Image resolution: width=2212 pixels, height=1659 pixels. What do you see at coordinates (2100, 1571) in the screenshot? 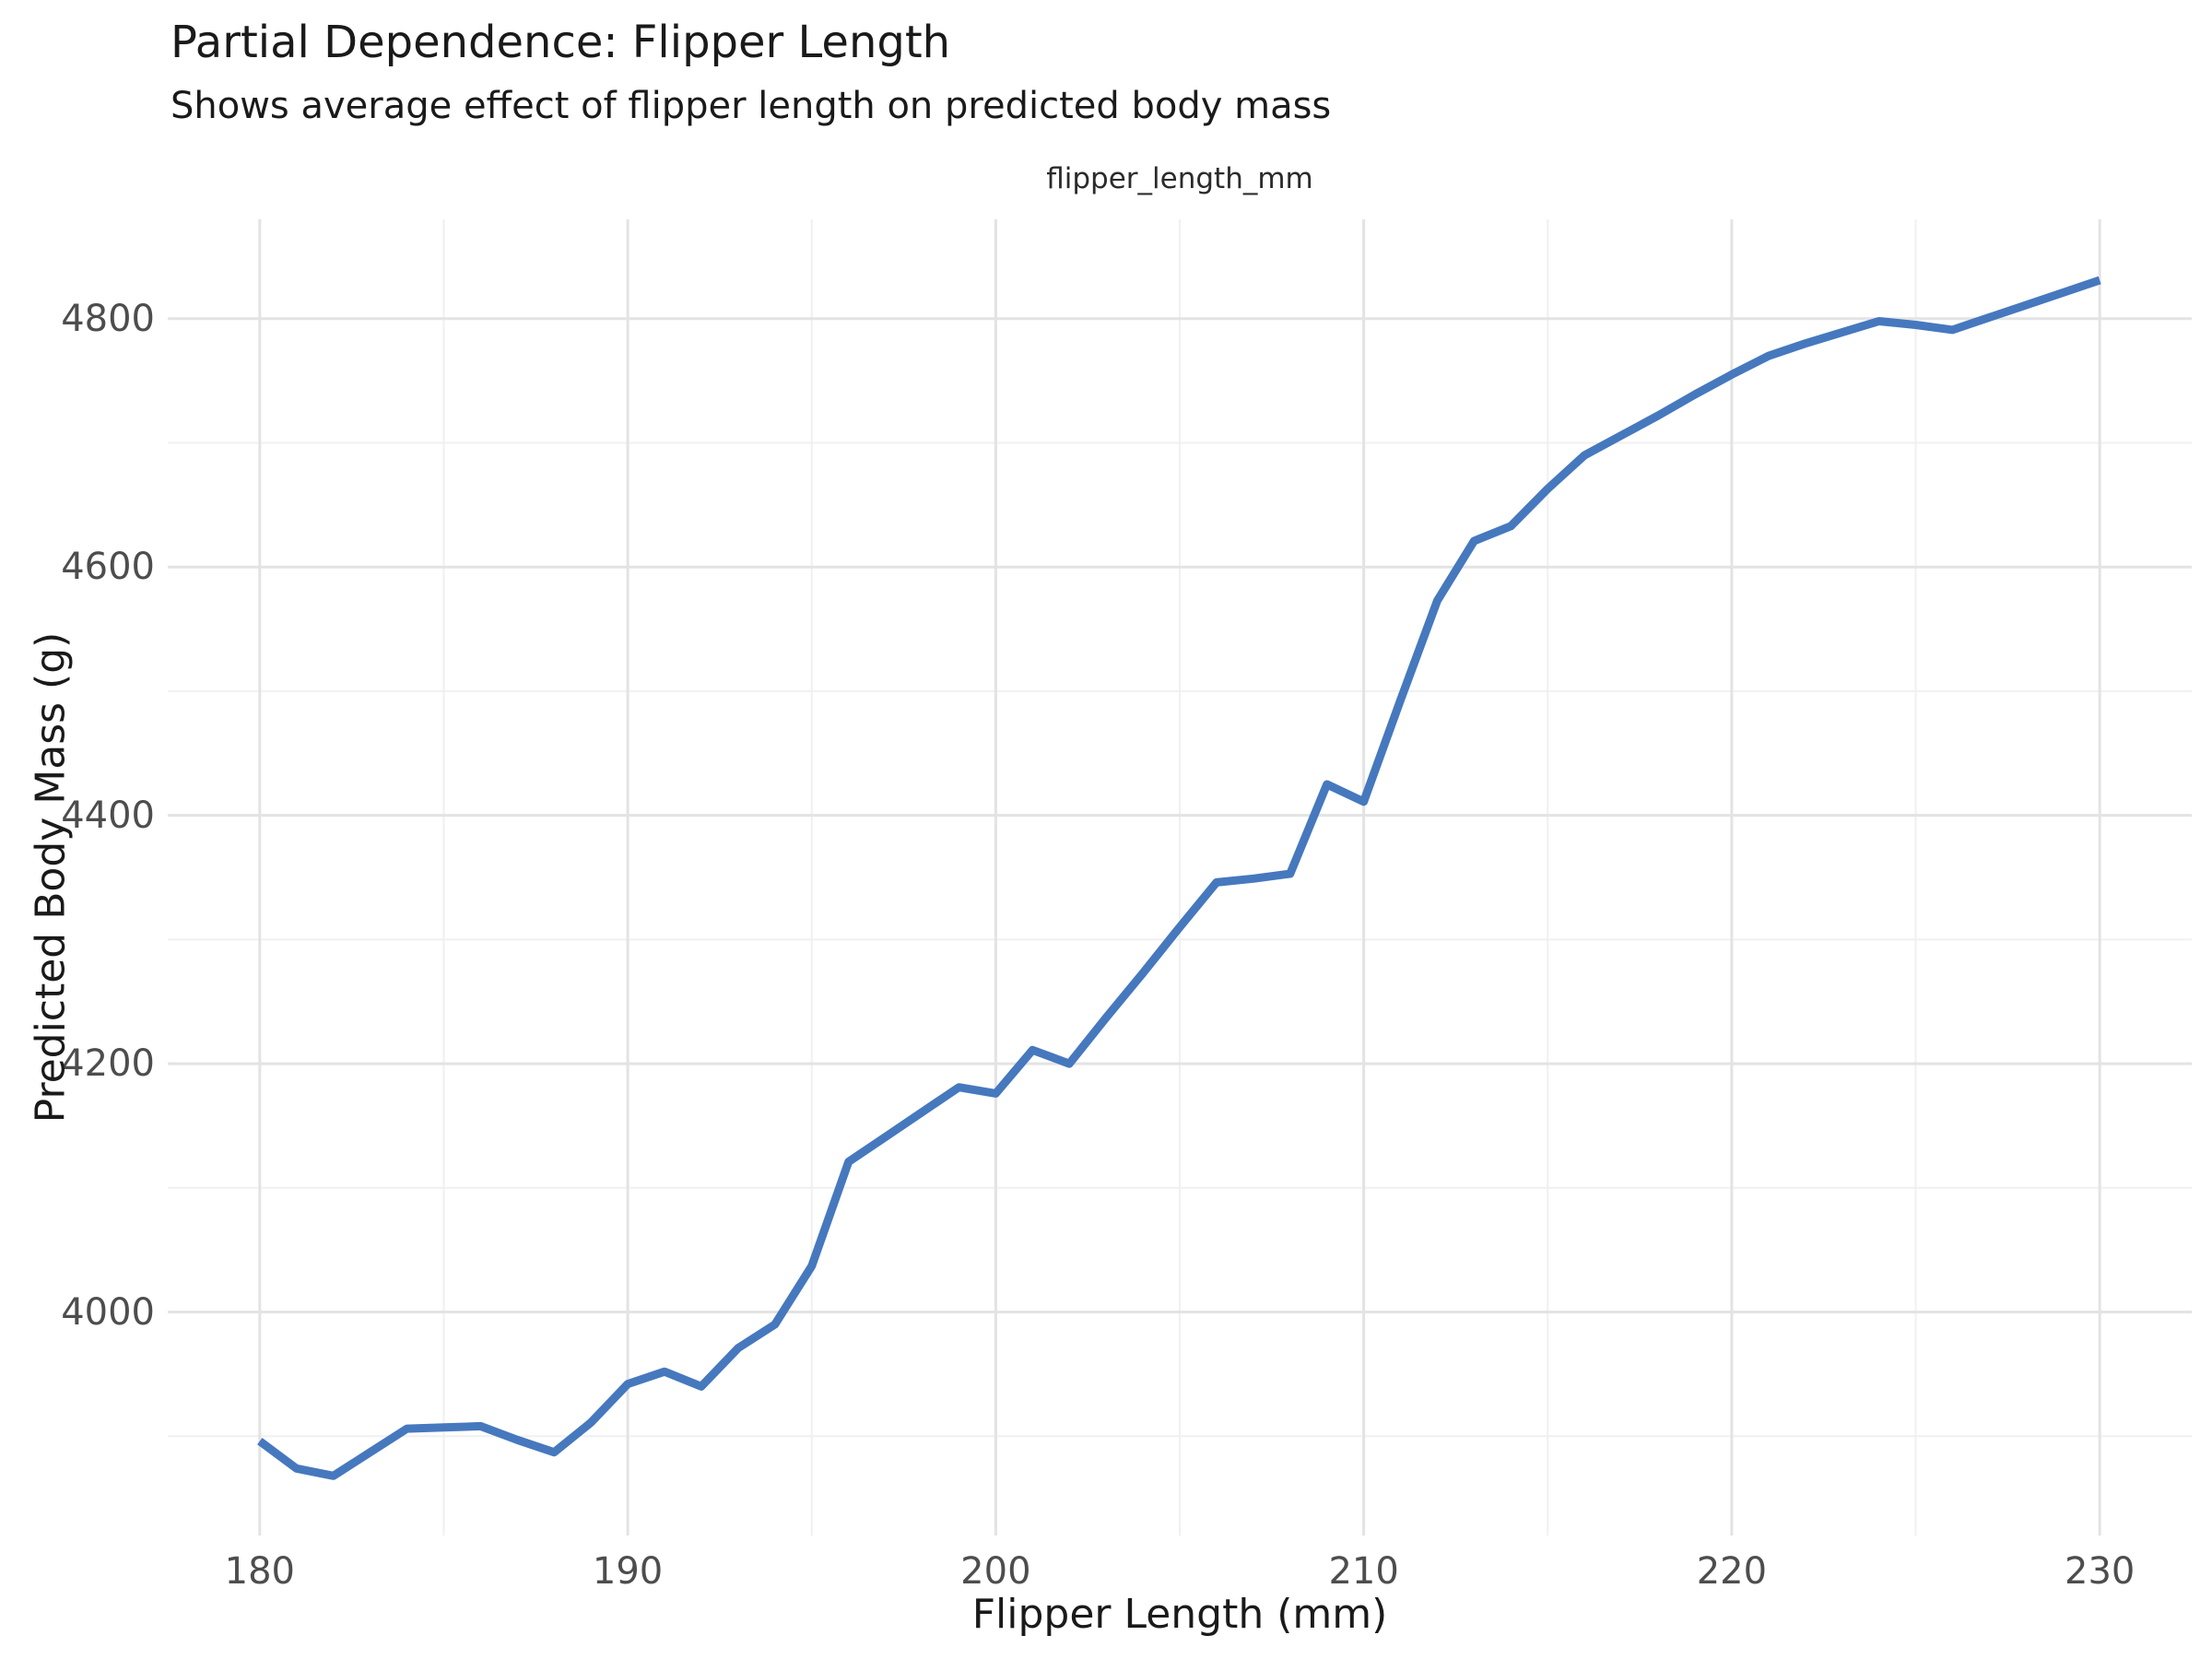
I see `x-tick-label: 230` at bounding box center [2100, 1571].